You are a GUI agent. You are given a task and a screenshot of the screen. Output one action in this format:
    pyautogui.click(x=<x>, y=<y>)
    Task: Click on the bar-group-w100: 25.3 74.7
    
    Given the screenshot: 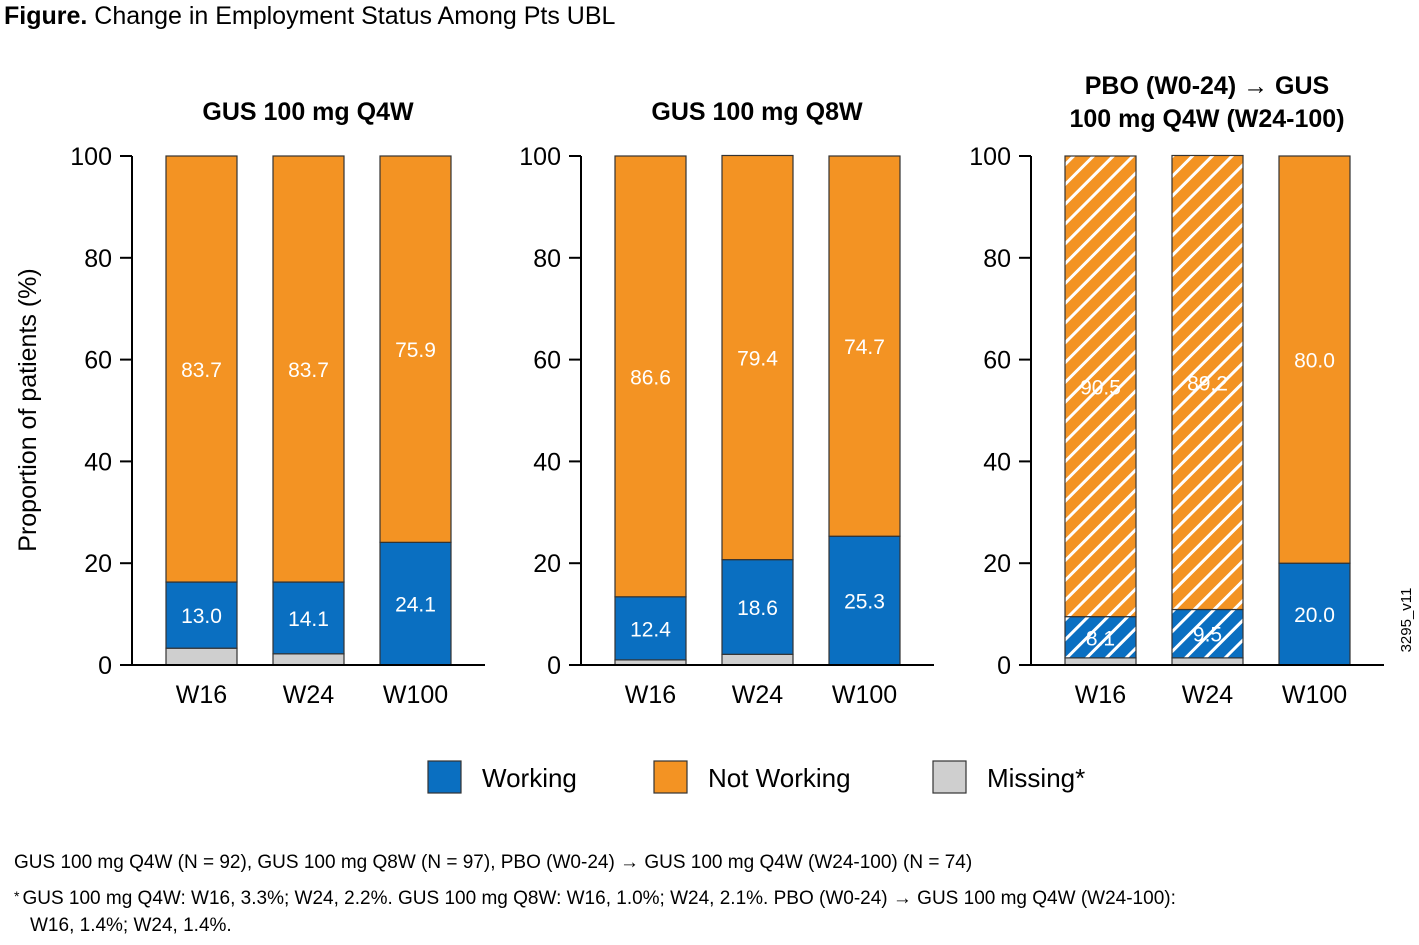 What is the action you would take?
    pyautogui.click(x=864, y=410)
    